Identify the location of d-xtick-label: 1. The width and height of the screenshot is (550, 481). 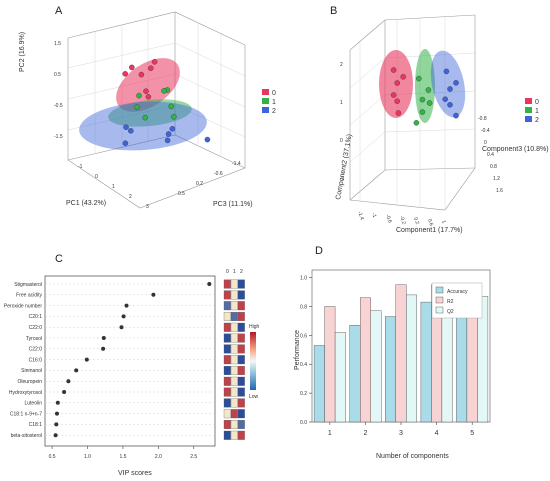
(330, 433).